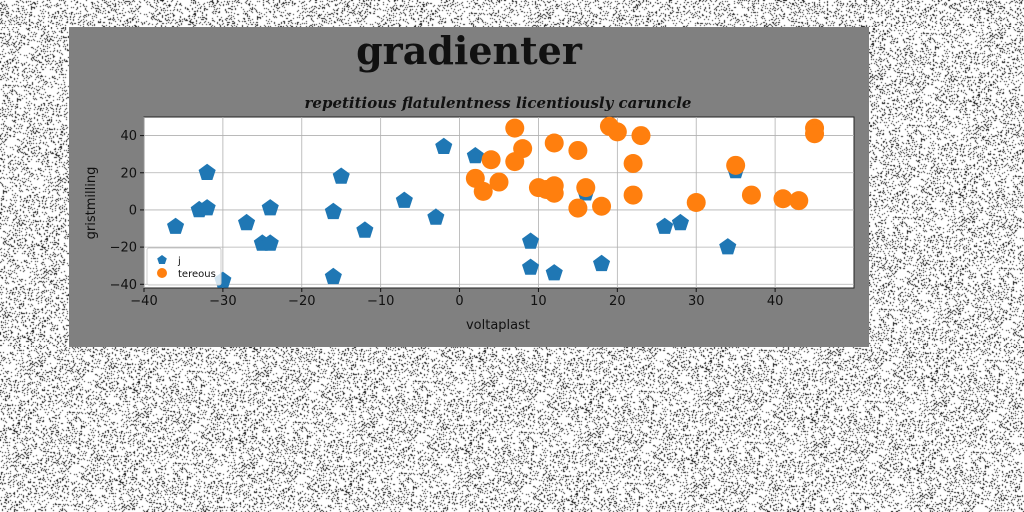 Image resolution: width=1024 pixels, height=512 pixels. I want to click on y-tick-label: −40, so click(123, 285).